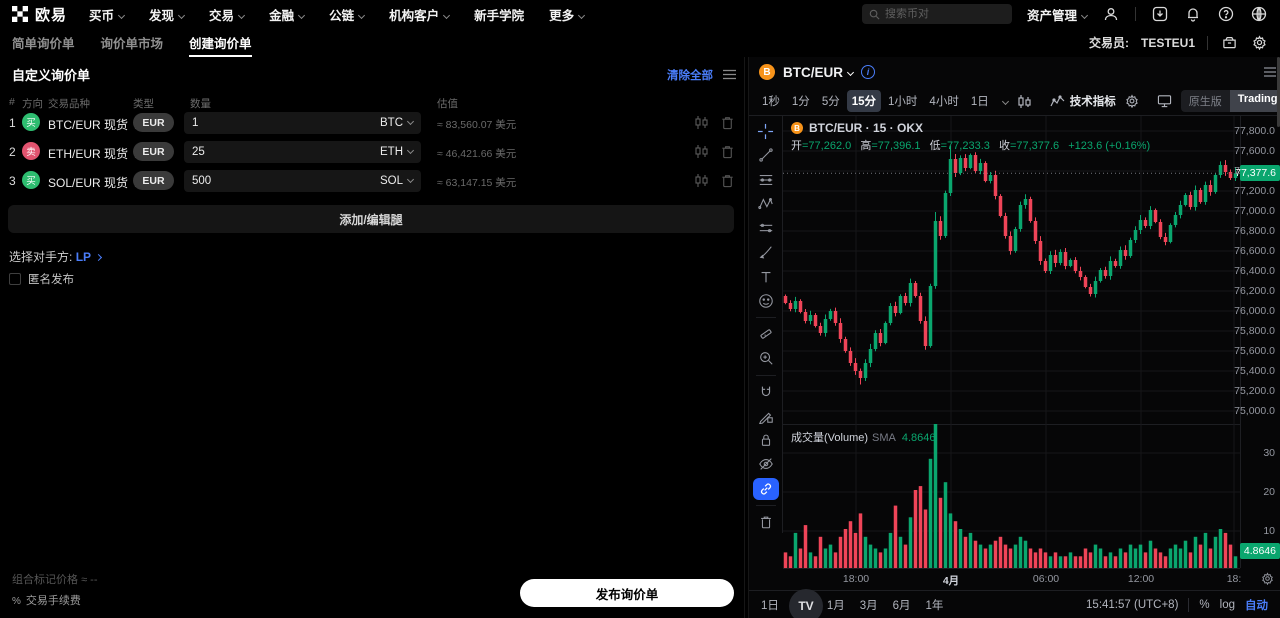 The height and width of the screenshot is (618, 1280). What do you see at coordinates (729, 74) in the screenshot?
I see `panel-menu-icon` at bounding box center [729, 74].